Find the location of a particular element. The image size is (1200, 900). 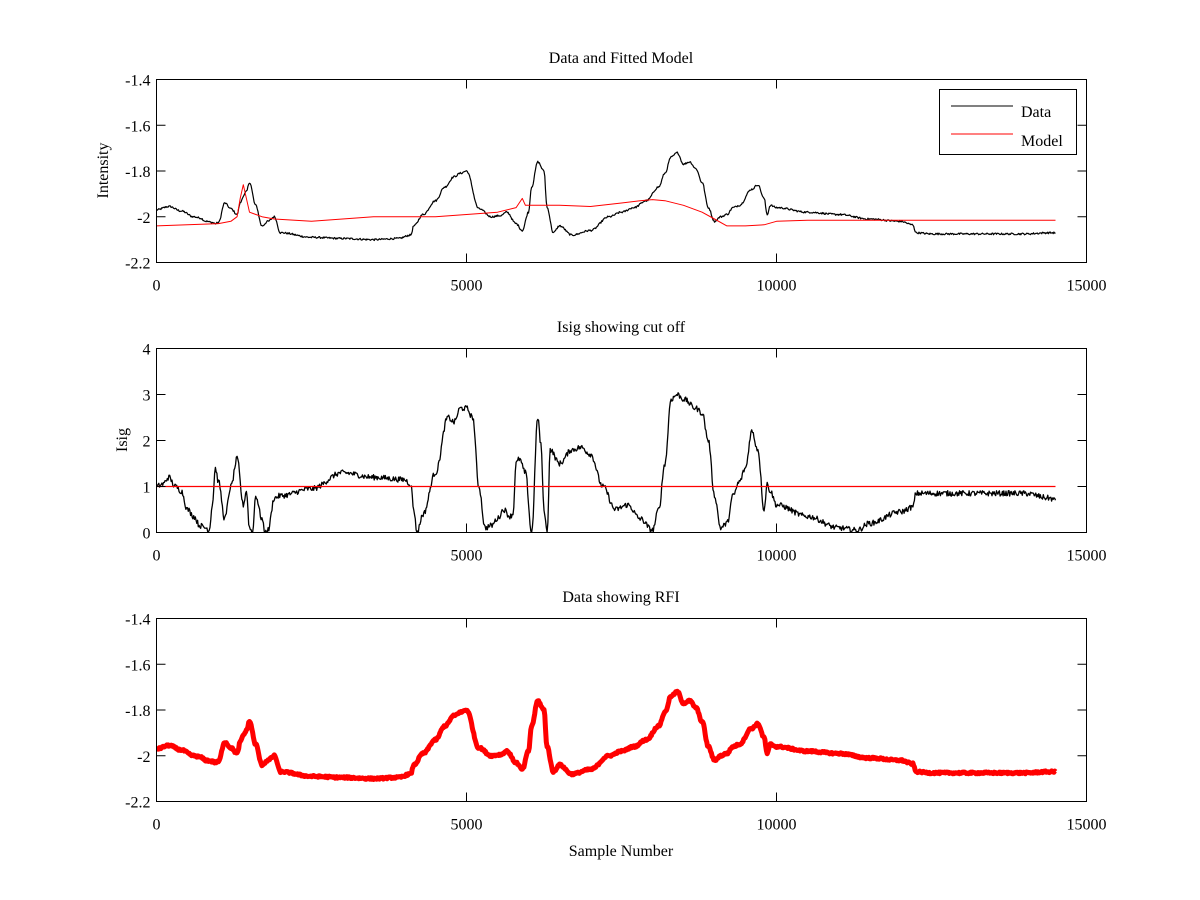

y-tick-label: 0 is located at coordinates (147, 534).